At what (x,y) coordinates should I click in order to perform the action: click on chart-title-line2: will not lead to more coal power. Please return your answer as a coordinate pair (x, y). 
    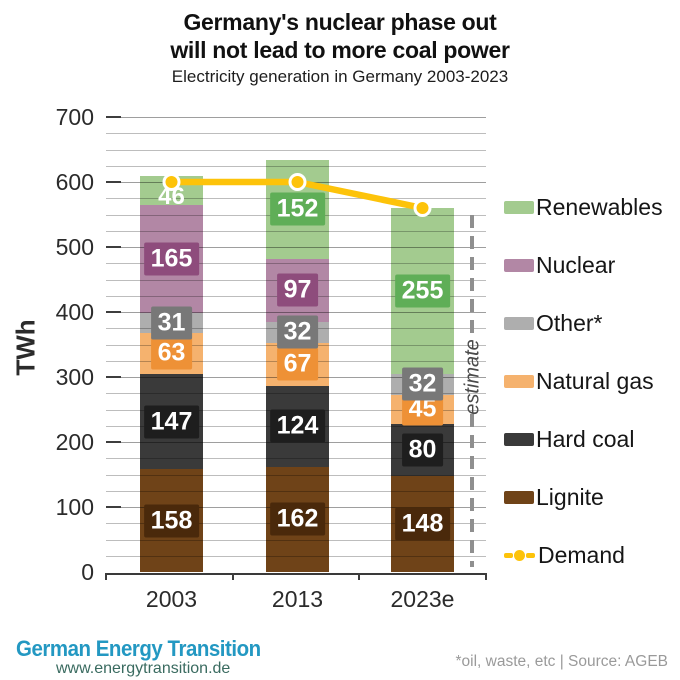
    Looking at the image, I should click on (340, 50).